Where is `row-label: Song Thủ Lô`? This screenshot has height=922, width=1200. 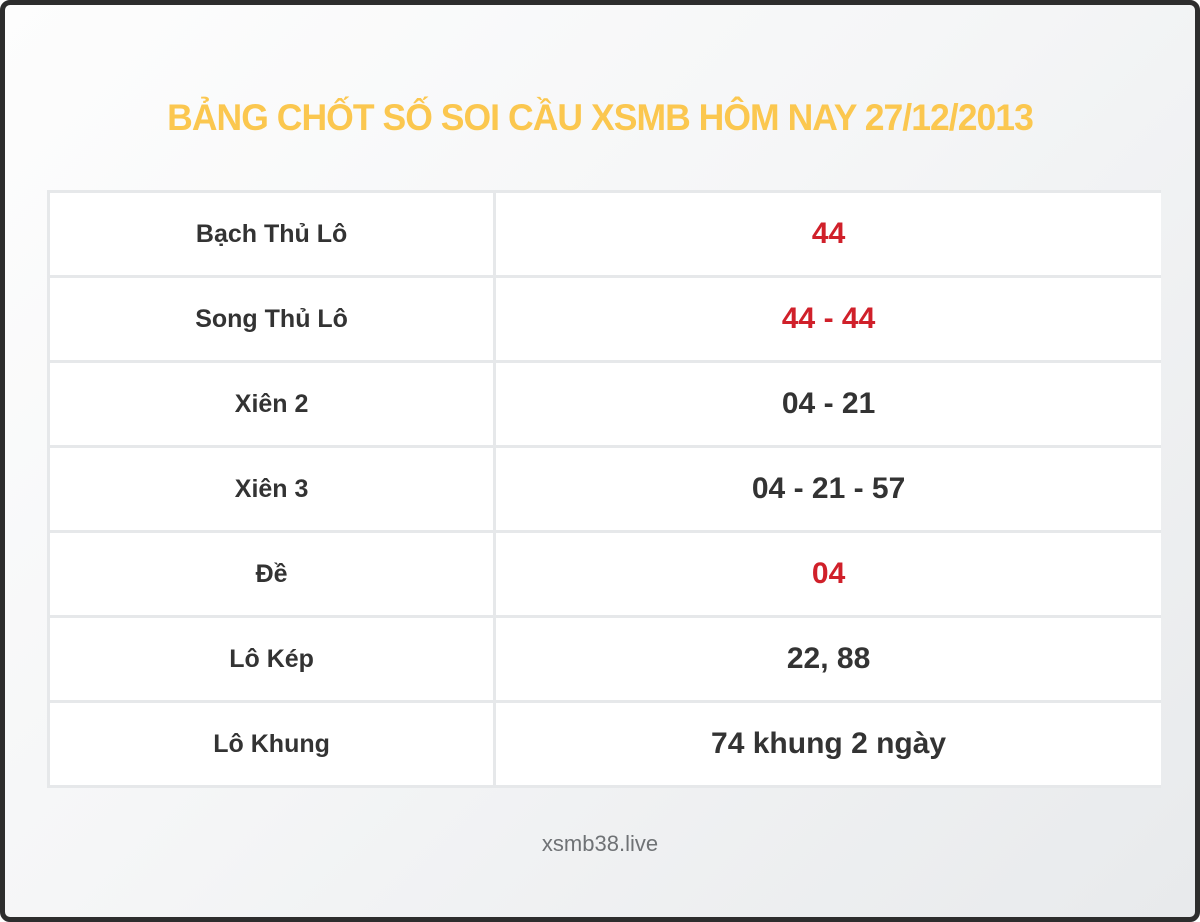
row-label: Song Thủ Lô is located at coordinates (271, 318).